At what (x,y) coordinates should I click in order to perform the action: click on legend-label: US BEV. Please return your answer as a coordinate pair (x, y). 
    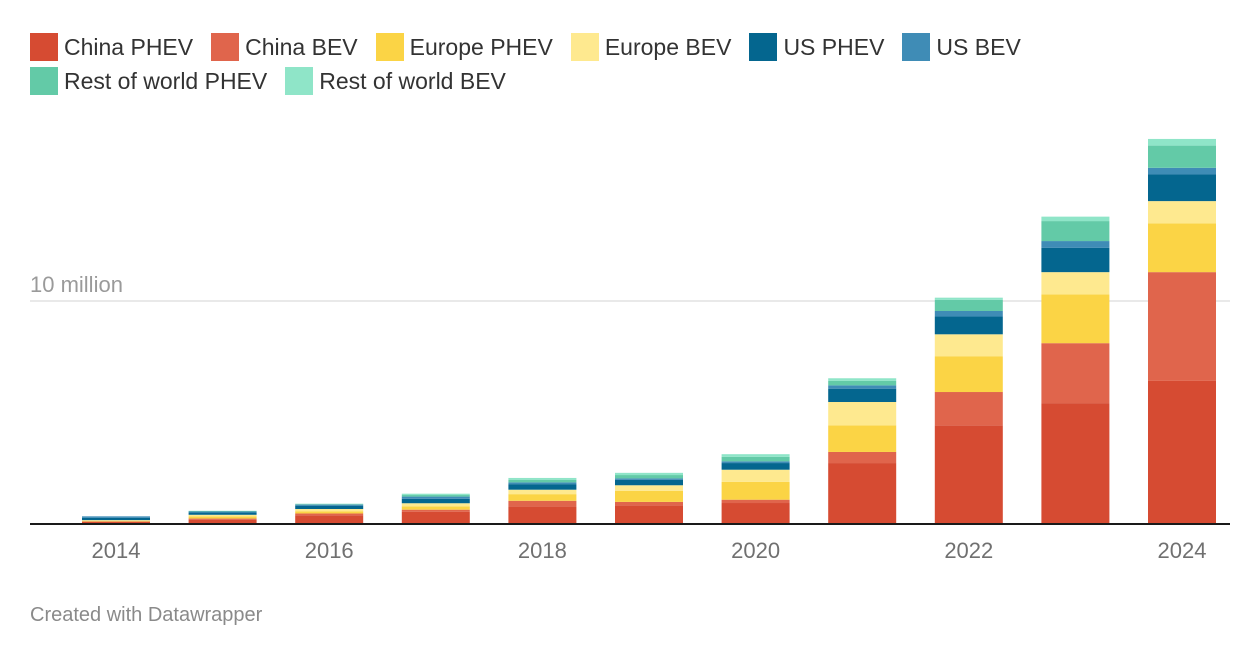
    Looking at the image, I should click on (978, 47).